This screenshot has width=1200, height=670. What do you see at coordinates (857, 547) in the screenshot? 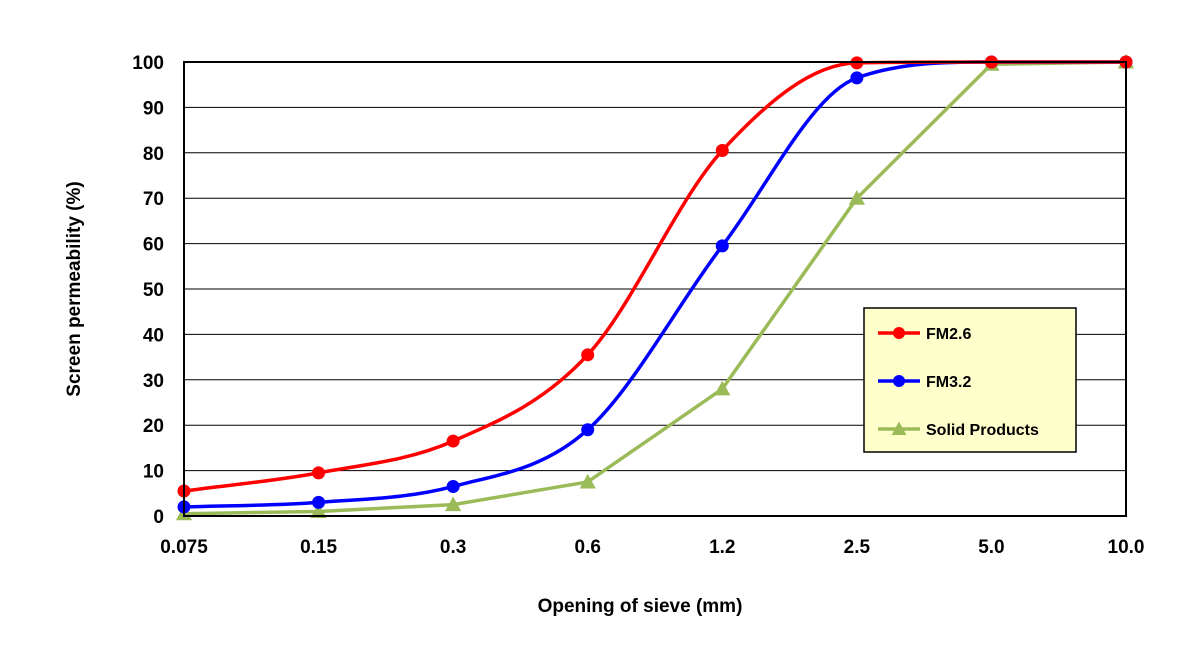
I see `x-tick-label: 2.5` at bounding box center [857, 547].